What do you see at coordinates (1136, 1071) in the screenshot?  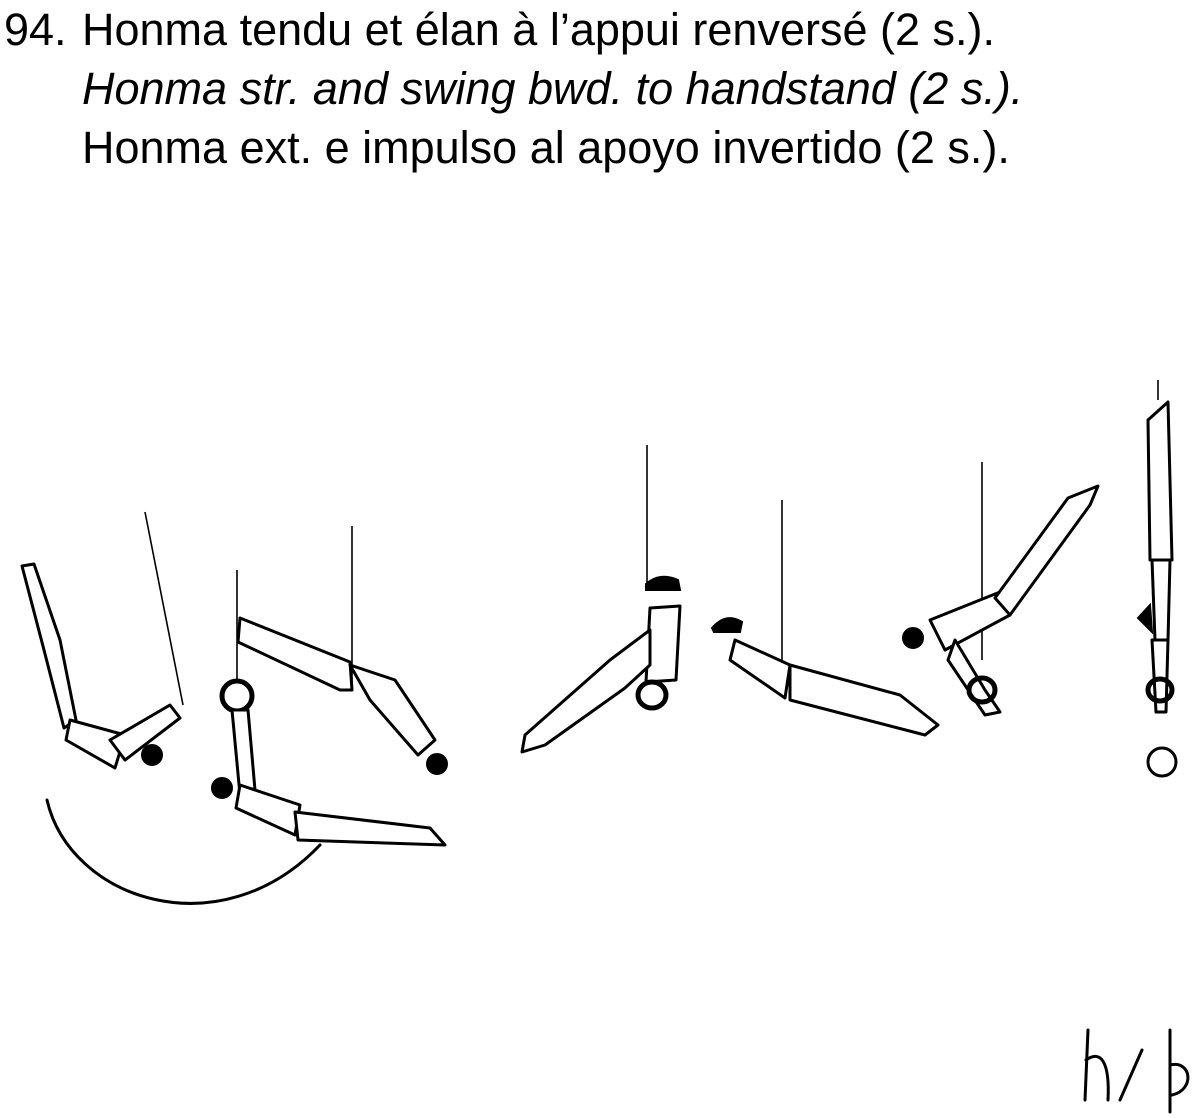 I see `handwritten-signature` at bounding box center [1136, 1071].